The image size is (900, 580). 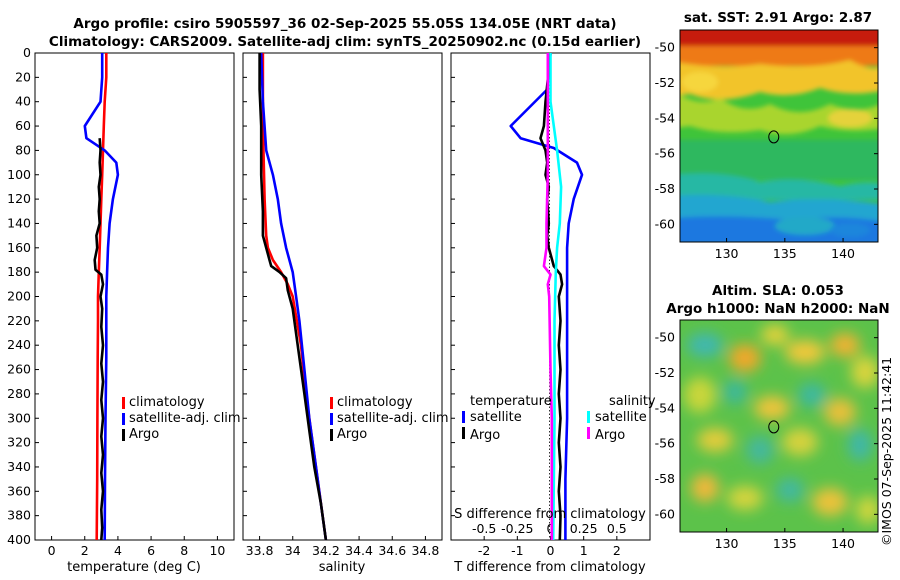 What do you see at coordinates (517, 528) in the screenshot?
I see `top-x-tick-label: -0.25` at bounding box center [517, 528].